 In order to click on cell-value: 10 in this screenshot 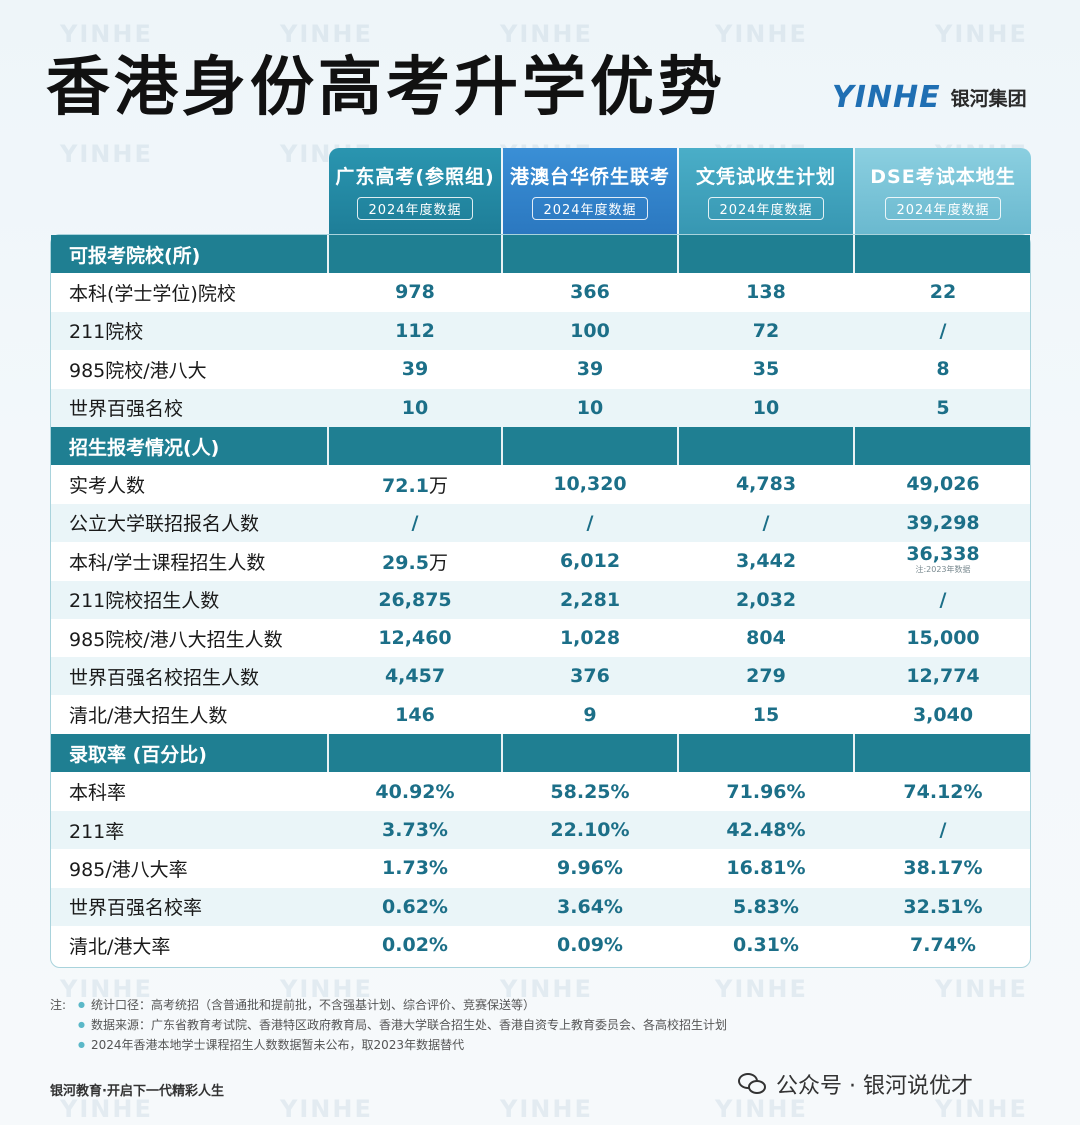, I will do `click(415, 407)`.